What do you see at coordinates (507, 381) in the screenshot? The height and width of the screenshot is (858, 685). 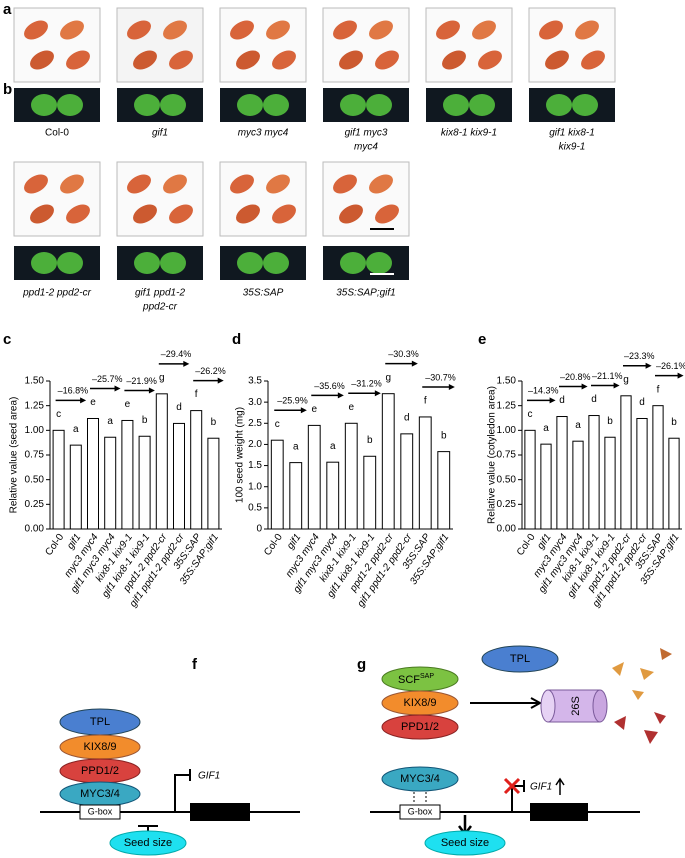 I see `y-tick-label: 1.50` at bounding box center [507, 381].